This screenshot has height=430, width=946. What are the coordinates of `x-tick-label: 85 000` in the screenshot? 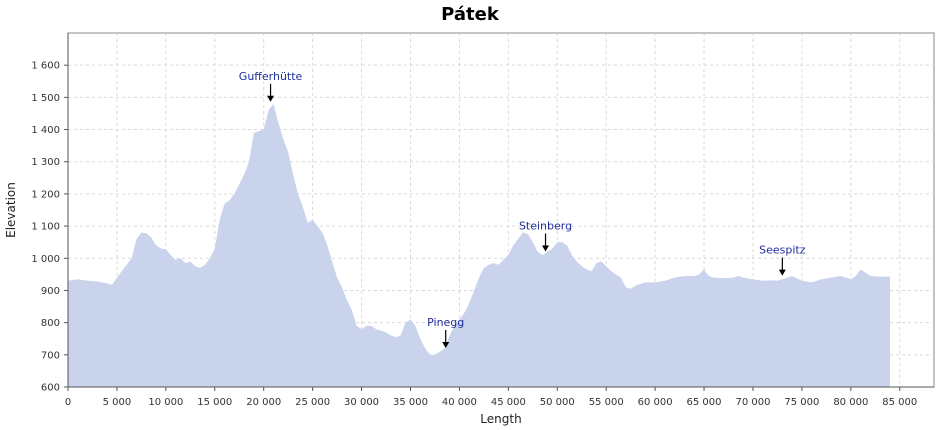 It's located at (899, 402).